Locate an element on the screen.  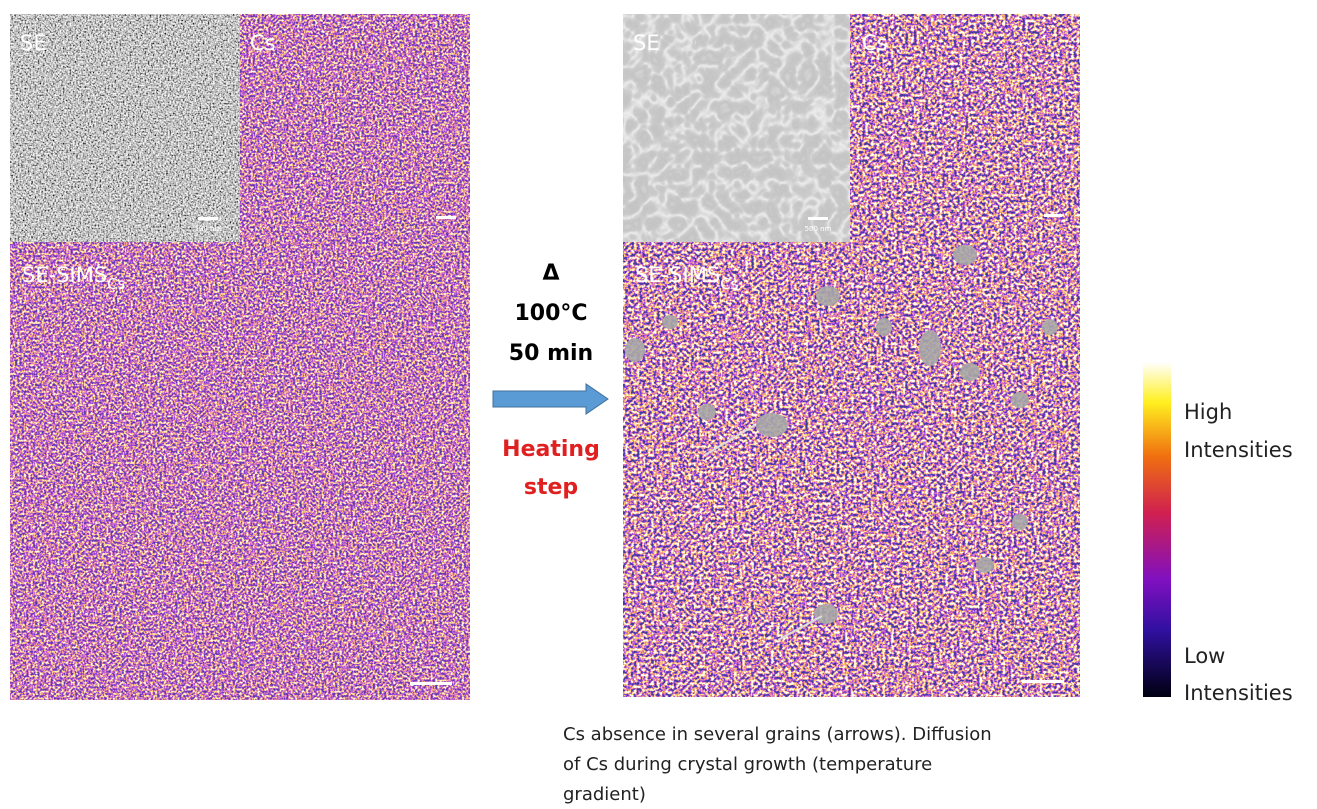
caption-line: gradient) is located at coordinates (604, 794).